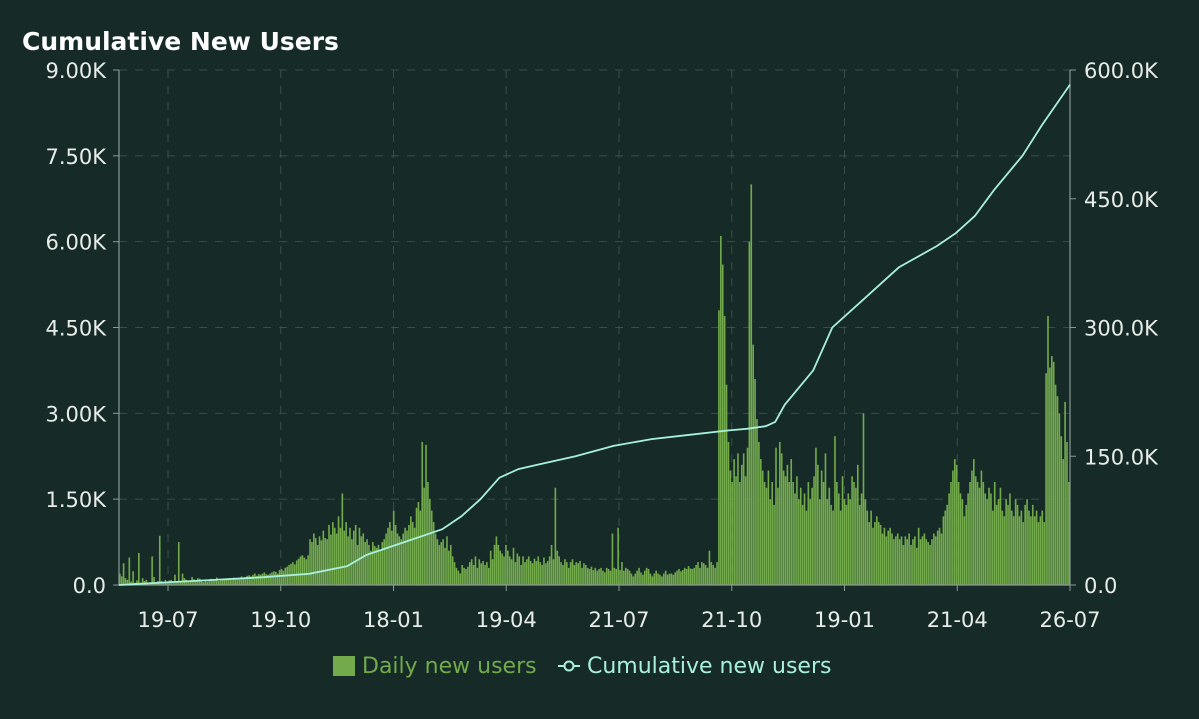  What do you see at coordinates (694, 666) in the screenshot?
I see `legend-item-cumulative: Cumulative new users` at bounding box center [694, 666].